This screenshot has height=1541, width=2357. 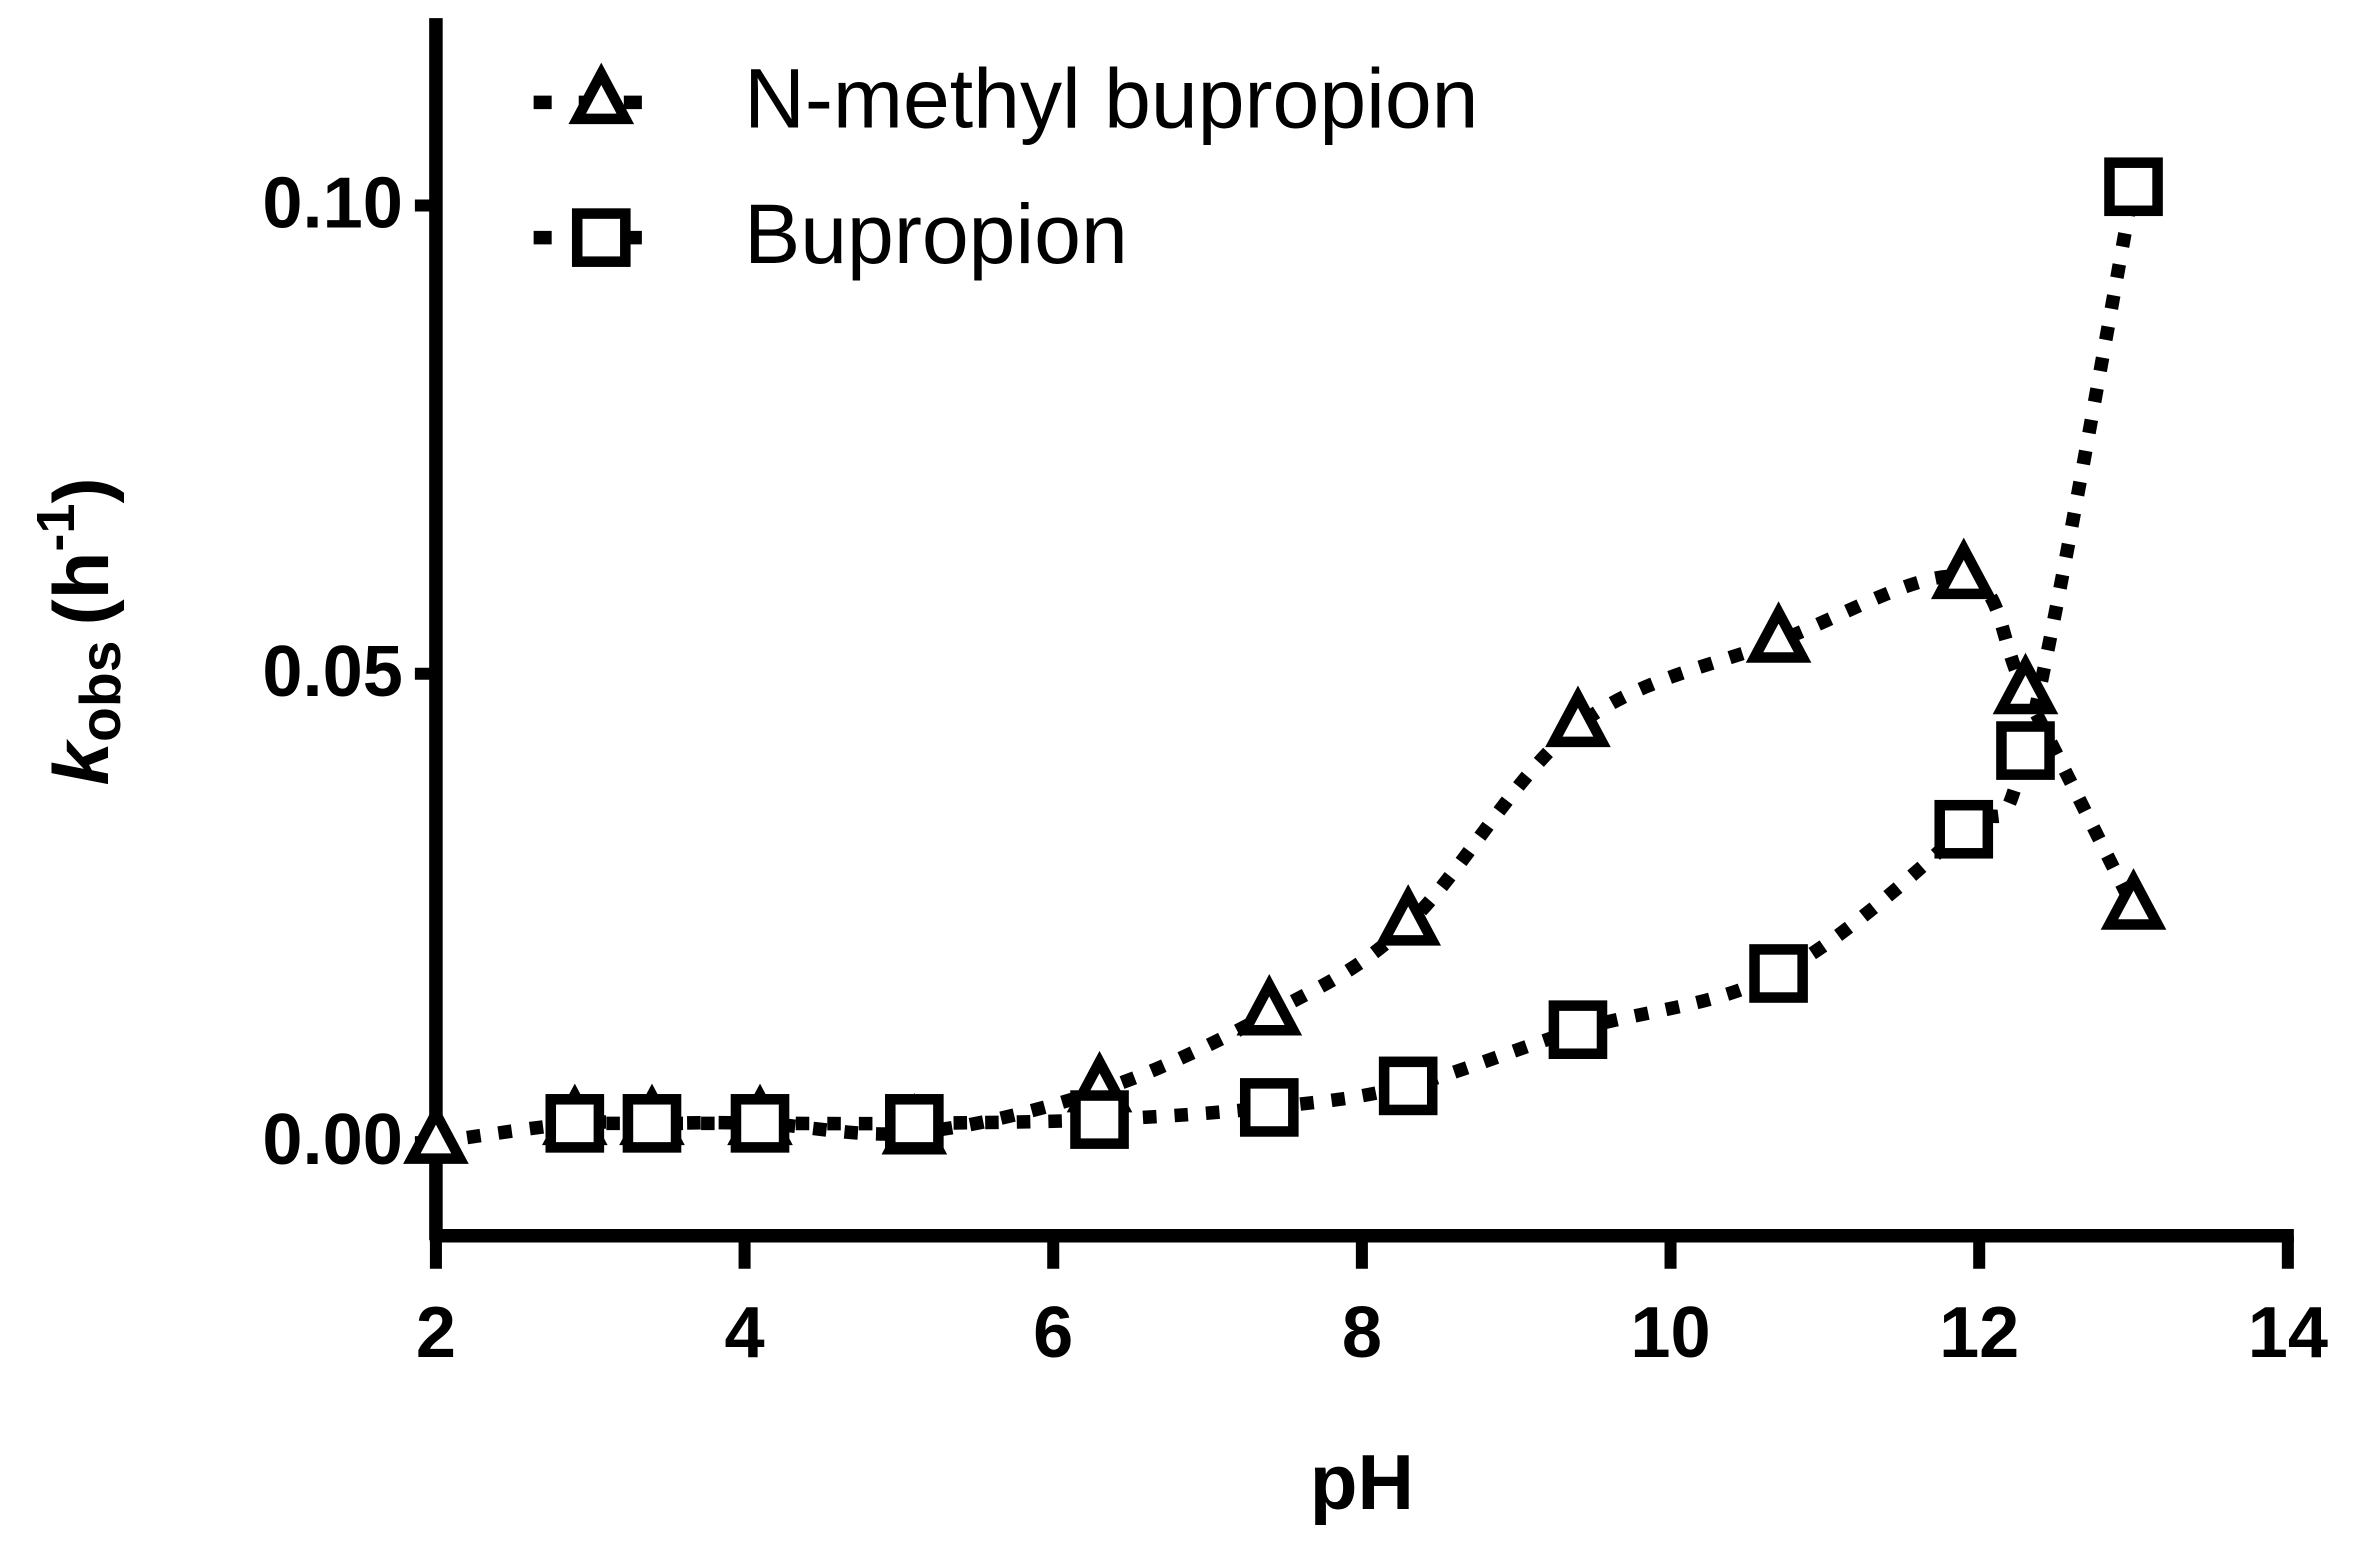 I want to click on x-tick-label: 6, so click(x=1053, y=1333).